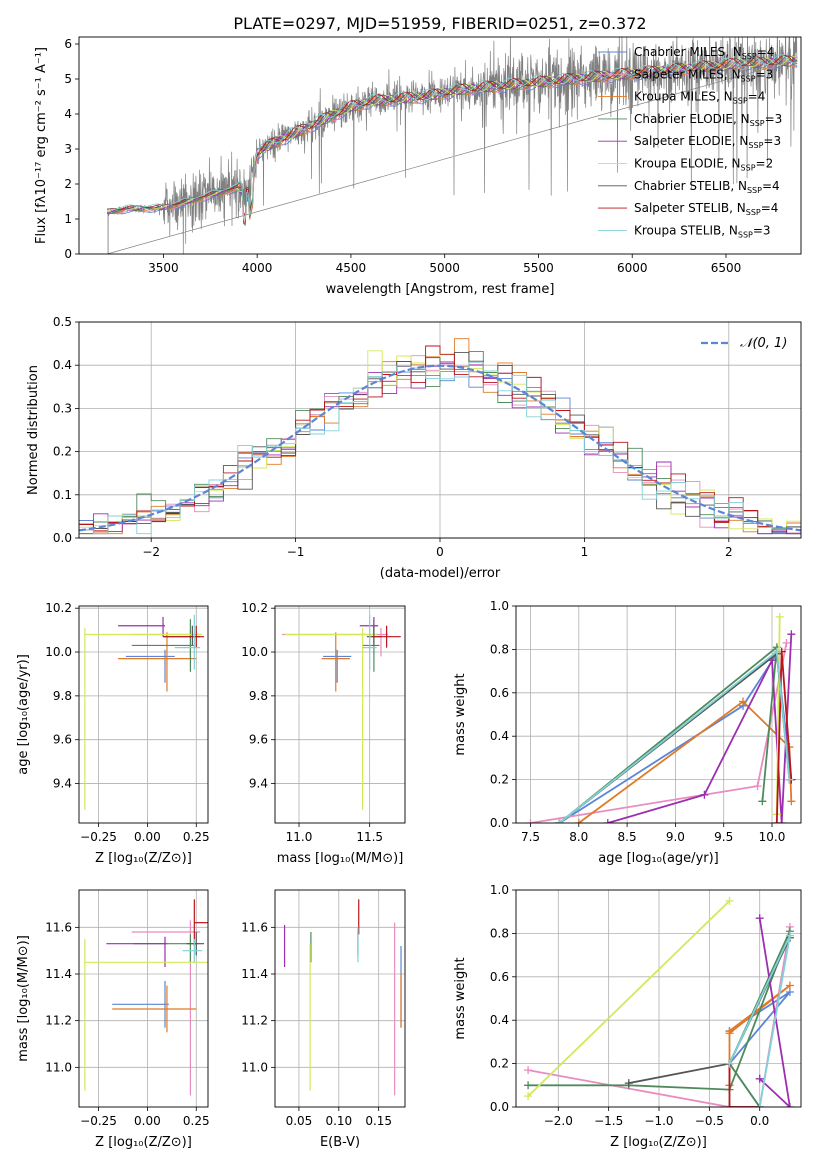  What do you see at coordinates (254, 1021) in the screenshot?
I see `y-tick-label: 11.2` at bounding box center [254, 1021].